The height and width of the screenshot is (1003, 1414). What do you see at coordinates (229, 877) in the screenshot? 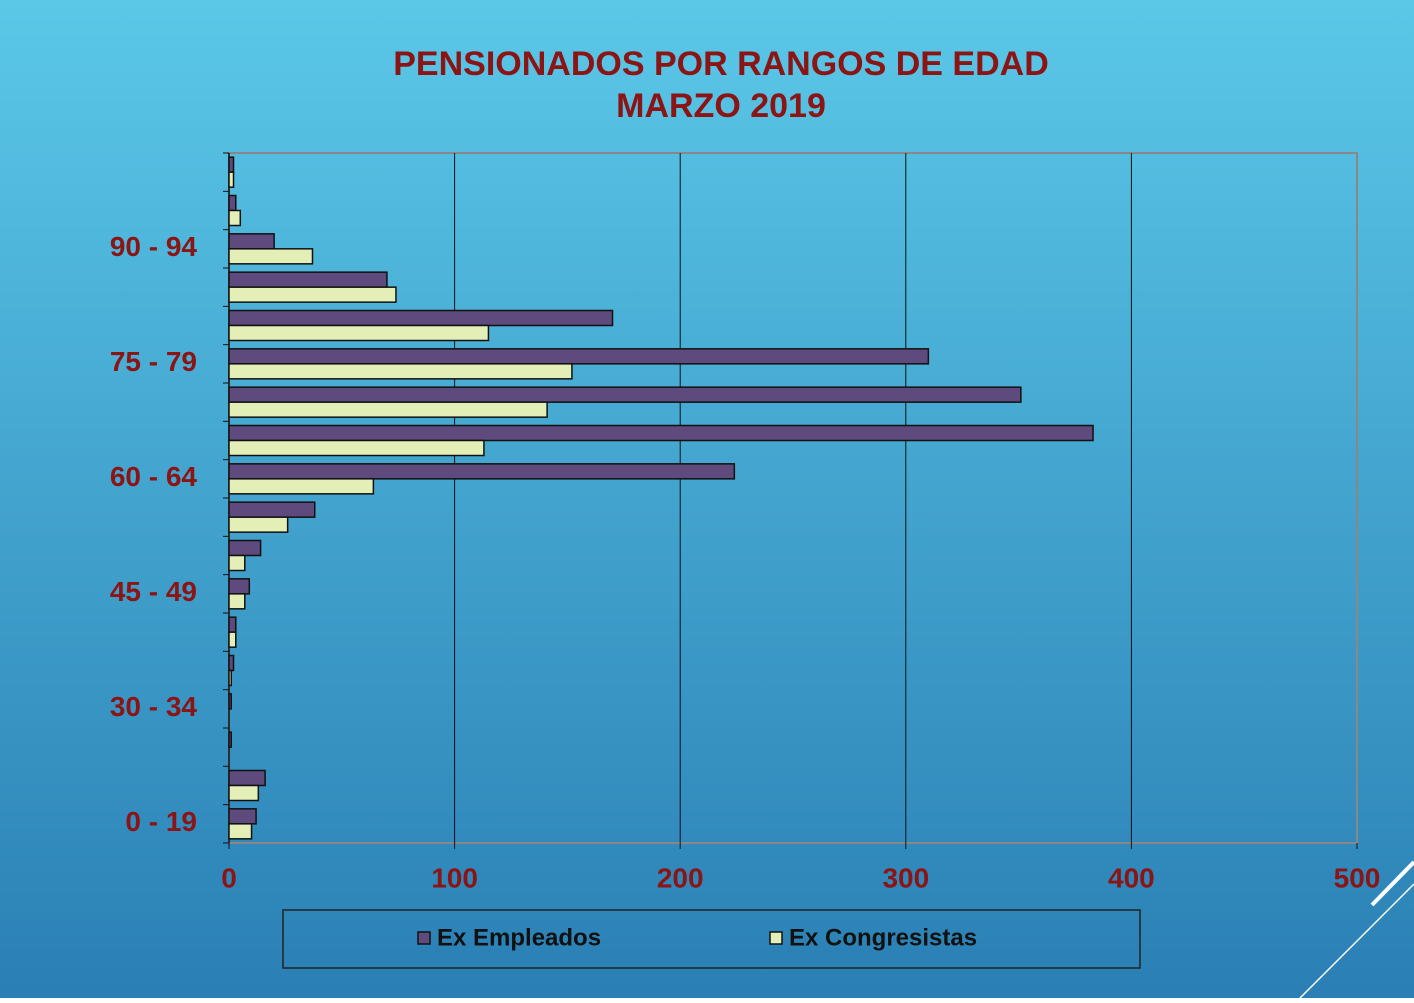
I see `x-tick-label: 0` at bounding box center [229, 877].